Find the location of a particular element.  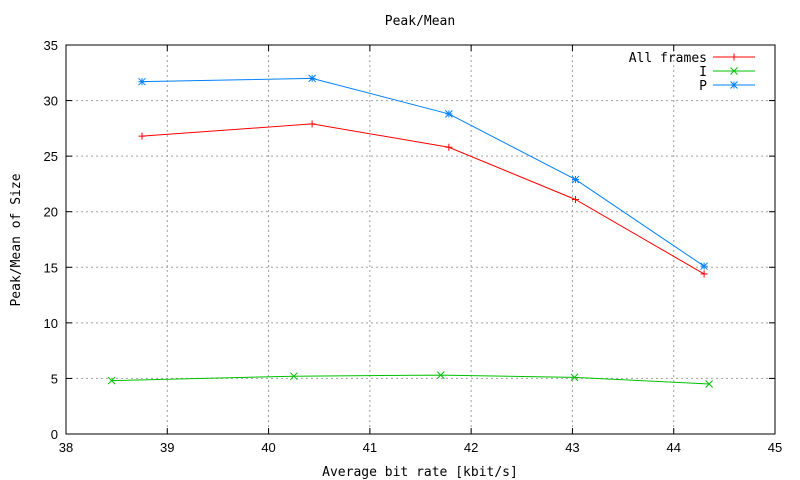

x-tick-label: 45 is located at coordinates (775, 447).